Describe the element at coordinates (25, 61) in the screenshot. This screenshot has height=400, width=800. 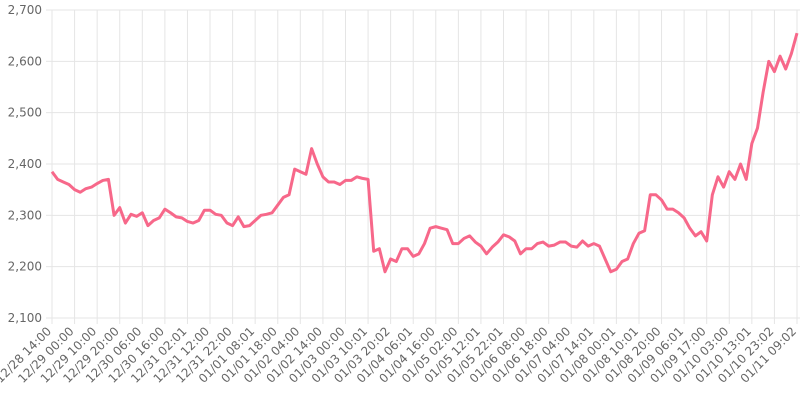
I see `y-tick-label: 2,600` at that location.